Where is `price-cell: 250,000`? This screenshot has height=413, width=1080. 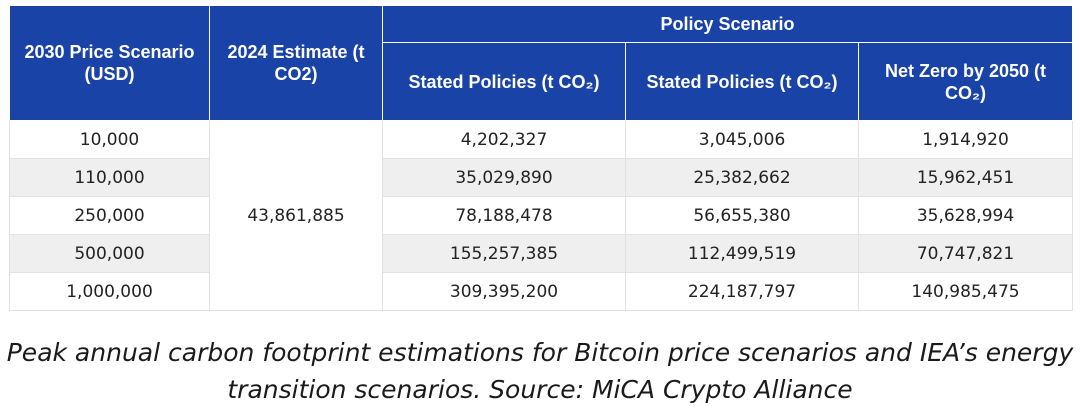 price-cell: 250,000 is located at coordinates (109, 215).